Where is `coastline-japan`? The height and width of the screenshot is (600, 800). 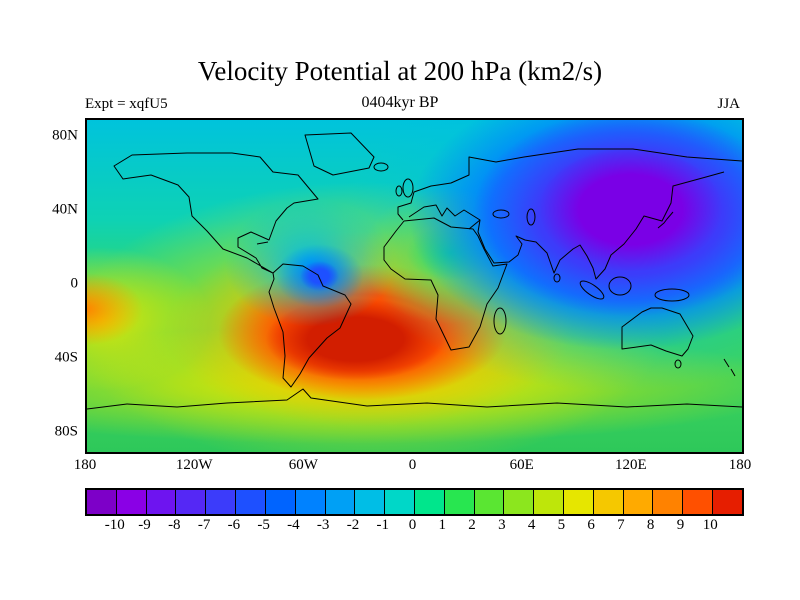 coastline-japan is located at coordinates (665, 220).